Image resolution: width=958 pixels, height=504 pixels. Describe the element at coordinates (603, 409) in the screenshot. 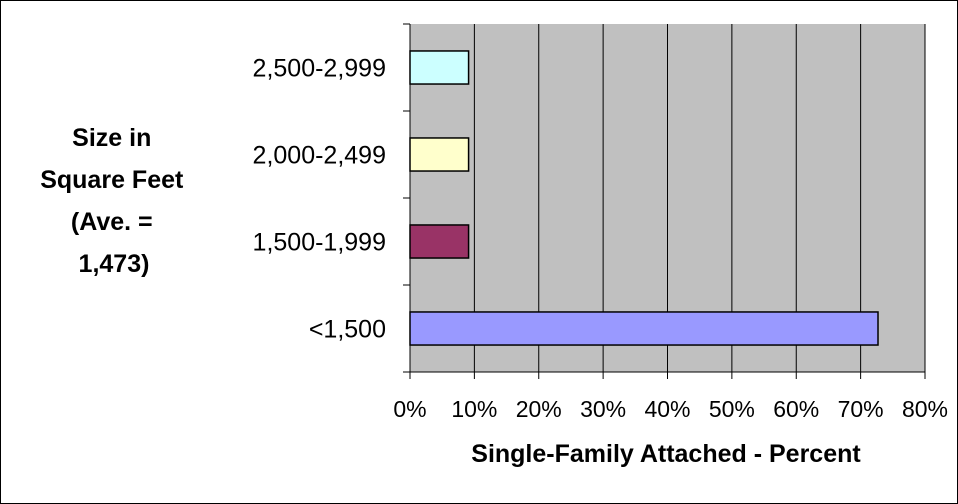

I see `x-tick-label: 30%` at that location.